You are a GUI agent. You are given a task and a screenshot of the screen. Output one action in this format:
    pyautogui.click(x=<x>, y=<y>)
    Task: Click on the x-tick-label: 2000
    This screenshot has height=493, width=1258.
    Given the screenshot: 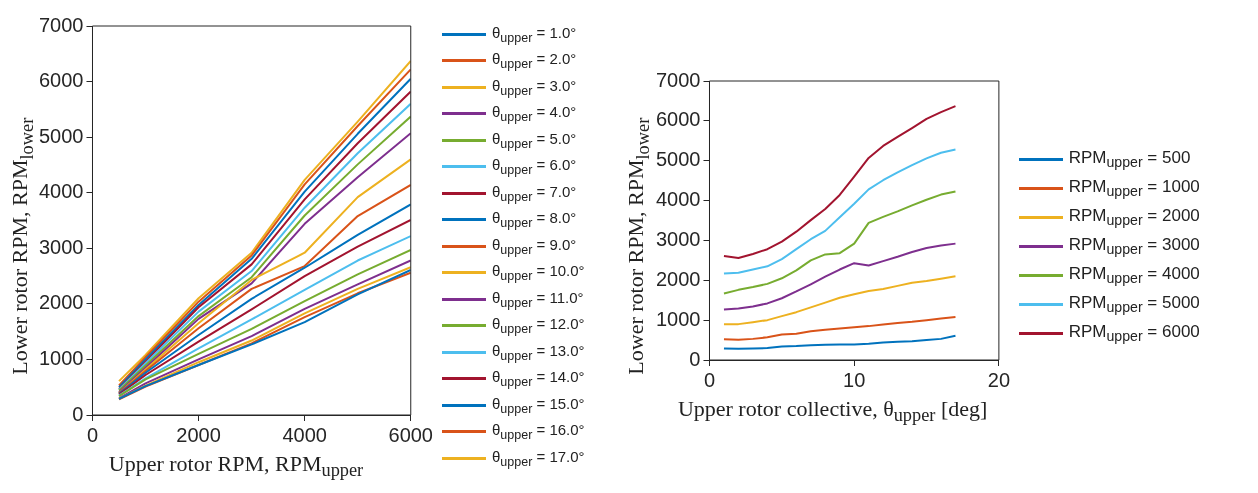 What is the action you would take?
    pyautogui.click(x=198, y=434)
    